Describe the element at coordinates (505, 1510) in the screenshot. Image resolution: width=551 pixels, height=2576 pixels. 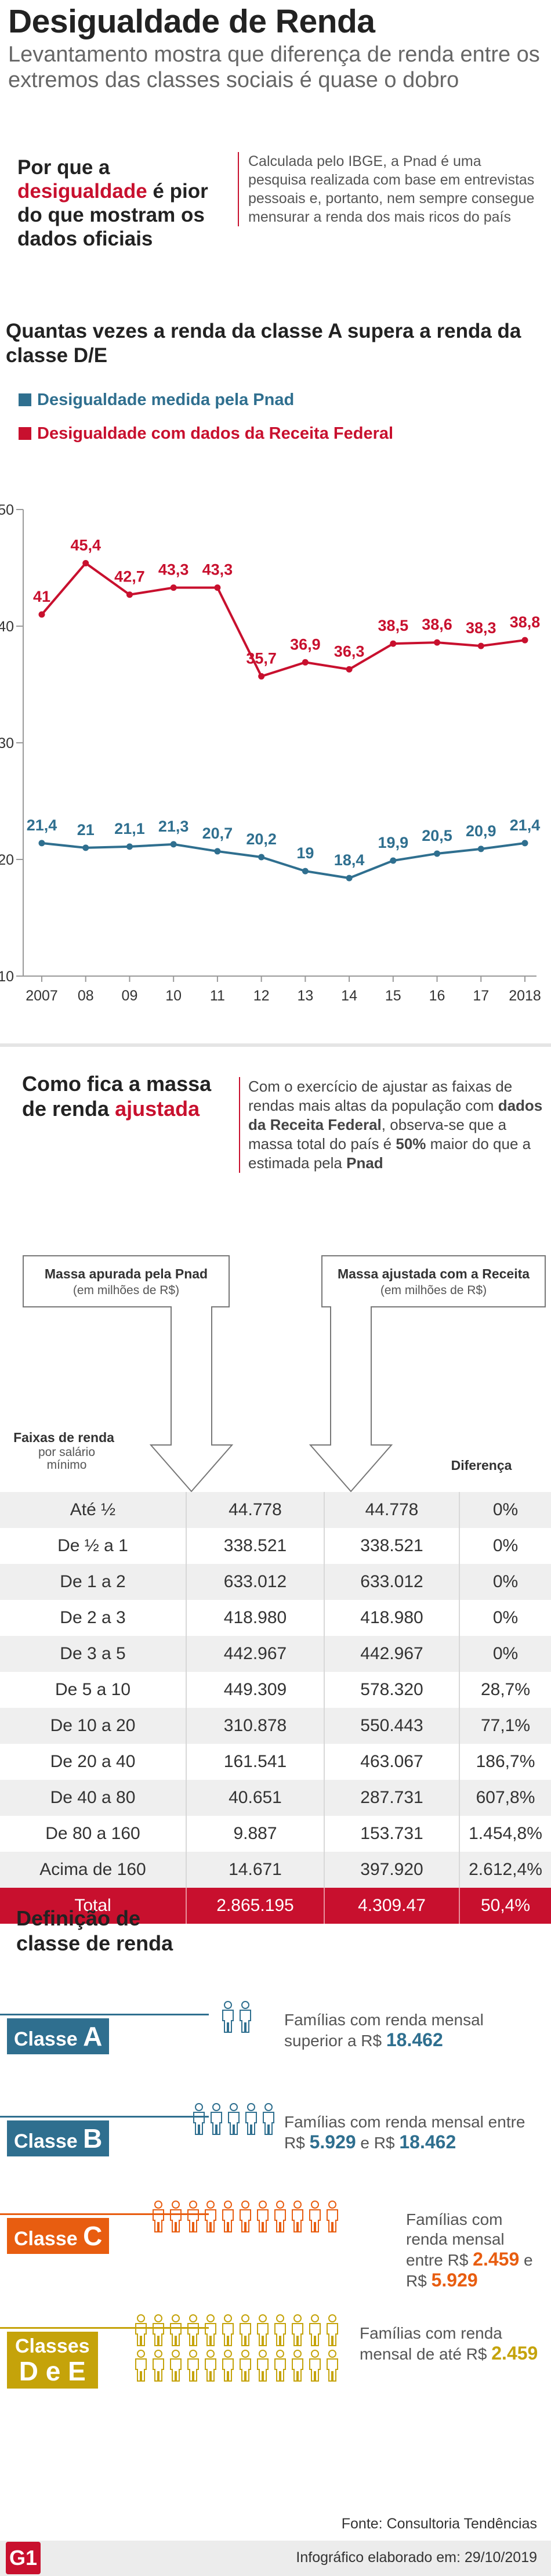
I see `cell-diff: 0%` at that location.